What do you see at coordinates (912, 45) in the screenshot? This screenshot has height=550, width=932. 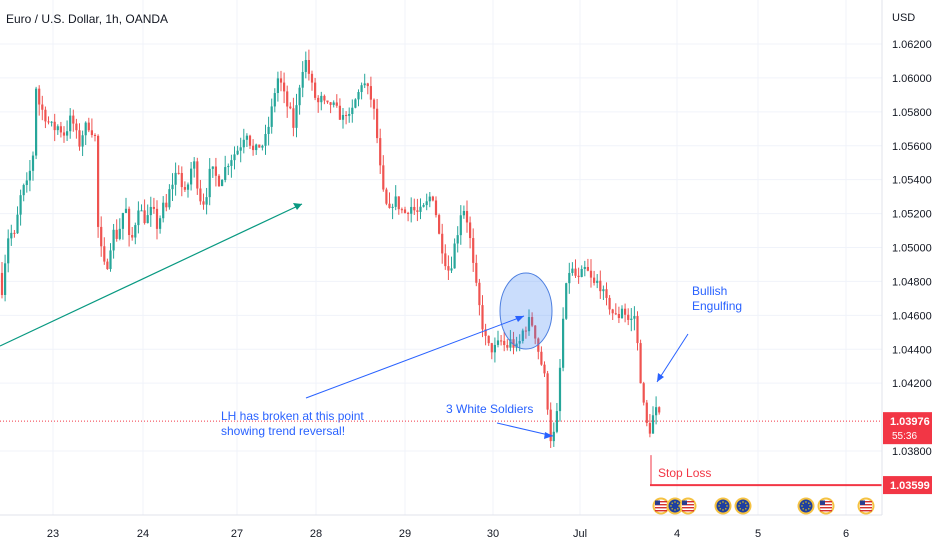 I see `y-tick-label: 1.06200` at bounding box center [912, 45].